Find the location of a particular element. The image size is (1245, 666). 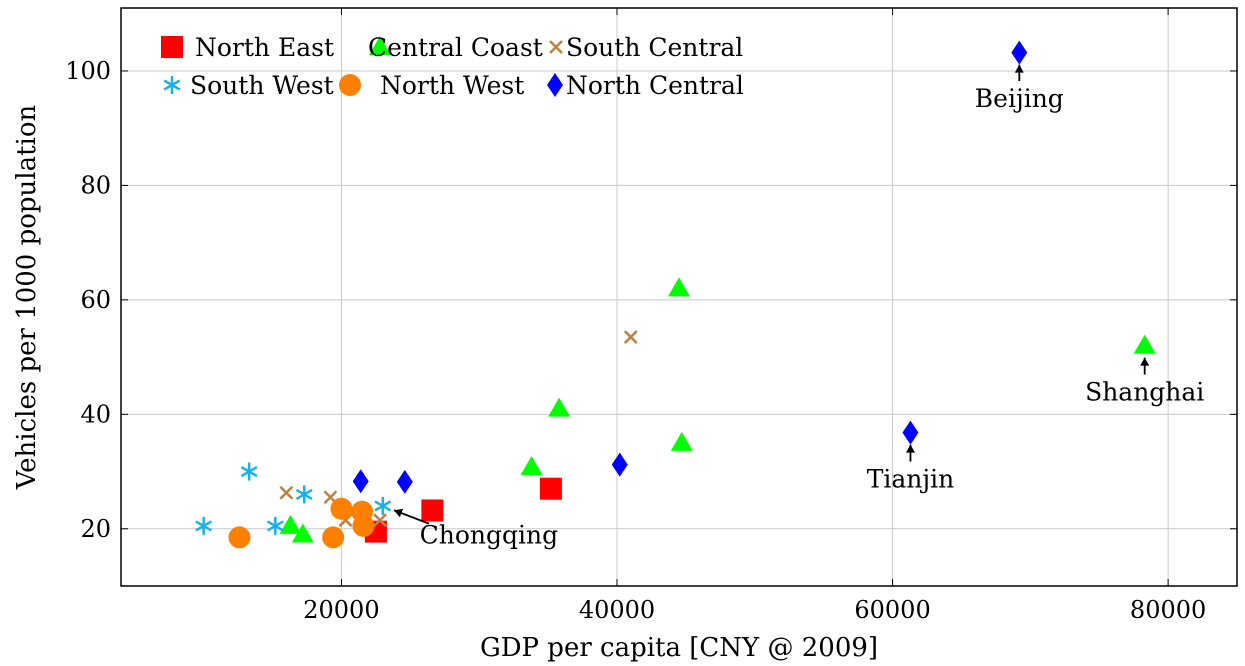

legend-label: North East is located at coordinates (264, 47).